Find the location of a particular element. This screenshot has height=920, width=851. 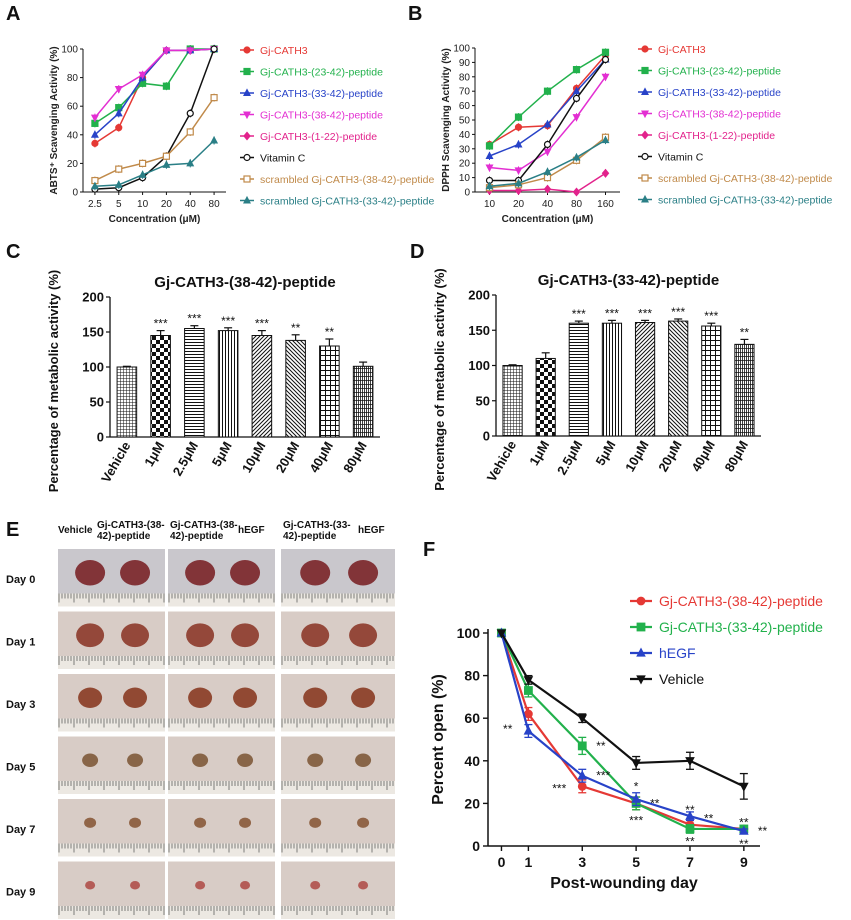

panel-label-c: C is located at coordinates (13, 252).